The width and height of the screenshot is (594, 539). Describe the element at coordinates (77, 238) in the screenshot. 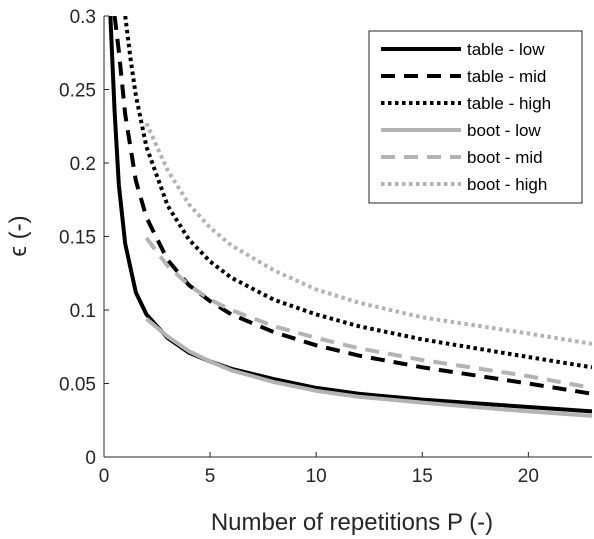

I see `y-tick-label: 0.15` at that location.